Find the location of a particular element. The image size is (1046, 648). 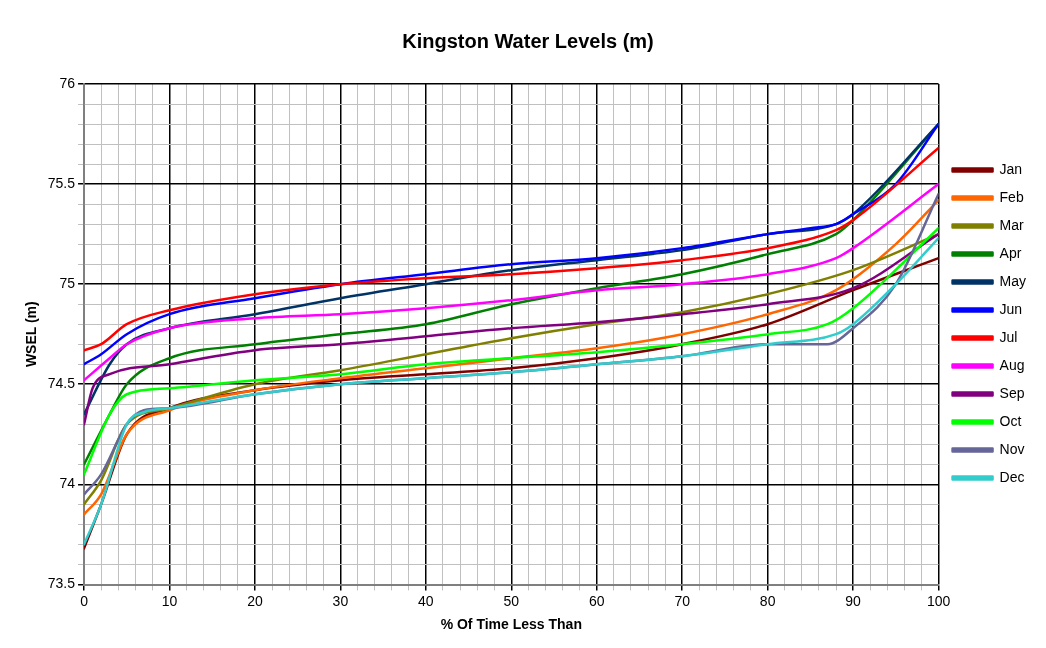

x-tick-label: 80 is located at coordinates (767, 600).